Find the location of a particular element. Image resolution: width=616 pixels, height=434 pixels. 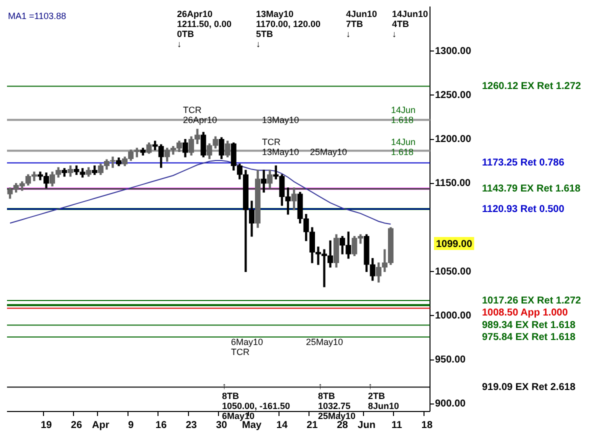

y-tick-label: 1150.00 is located at coordinates (453, 184).